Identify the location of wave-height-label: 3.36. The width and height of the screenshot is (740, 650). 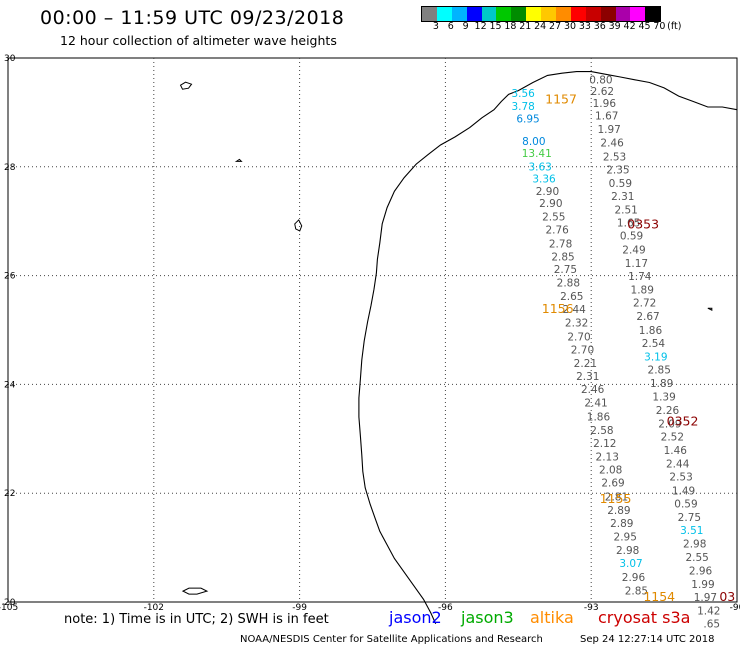
(544, 180).